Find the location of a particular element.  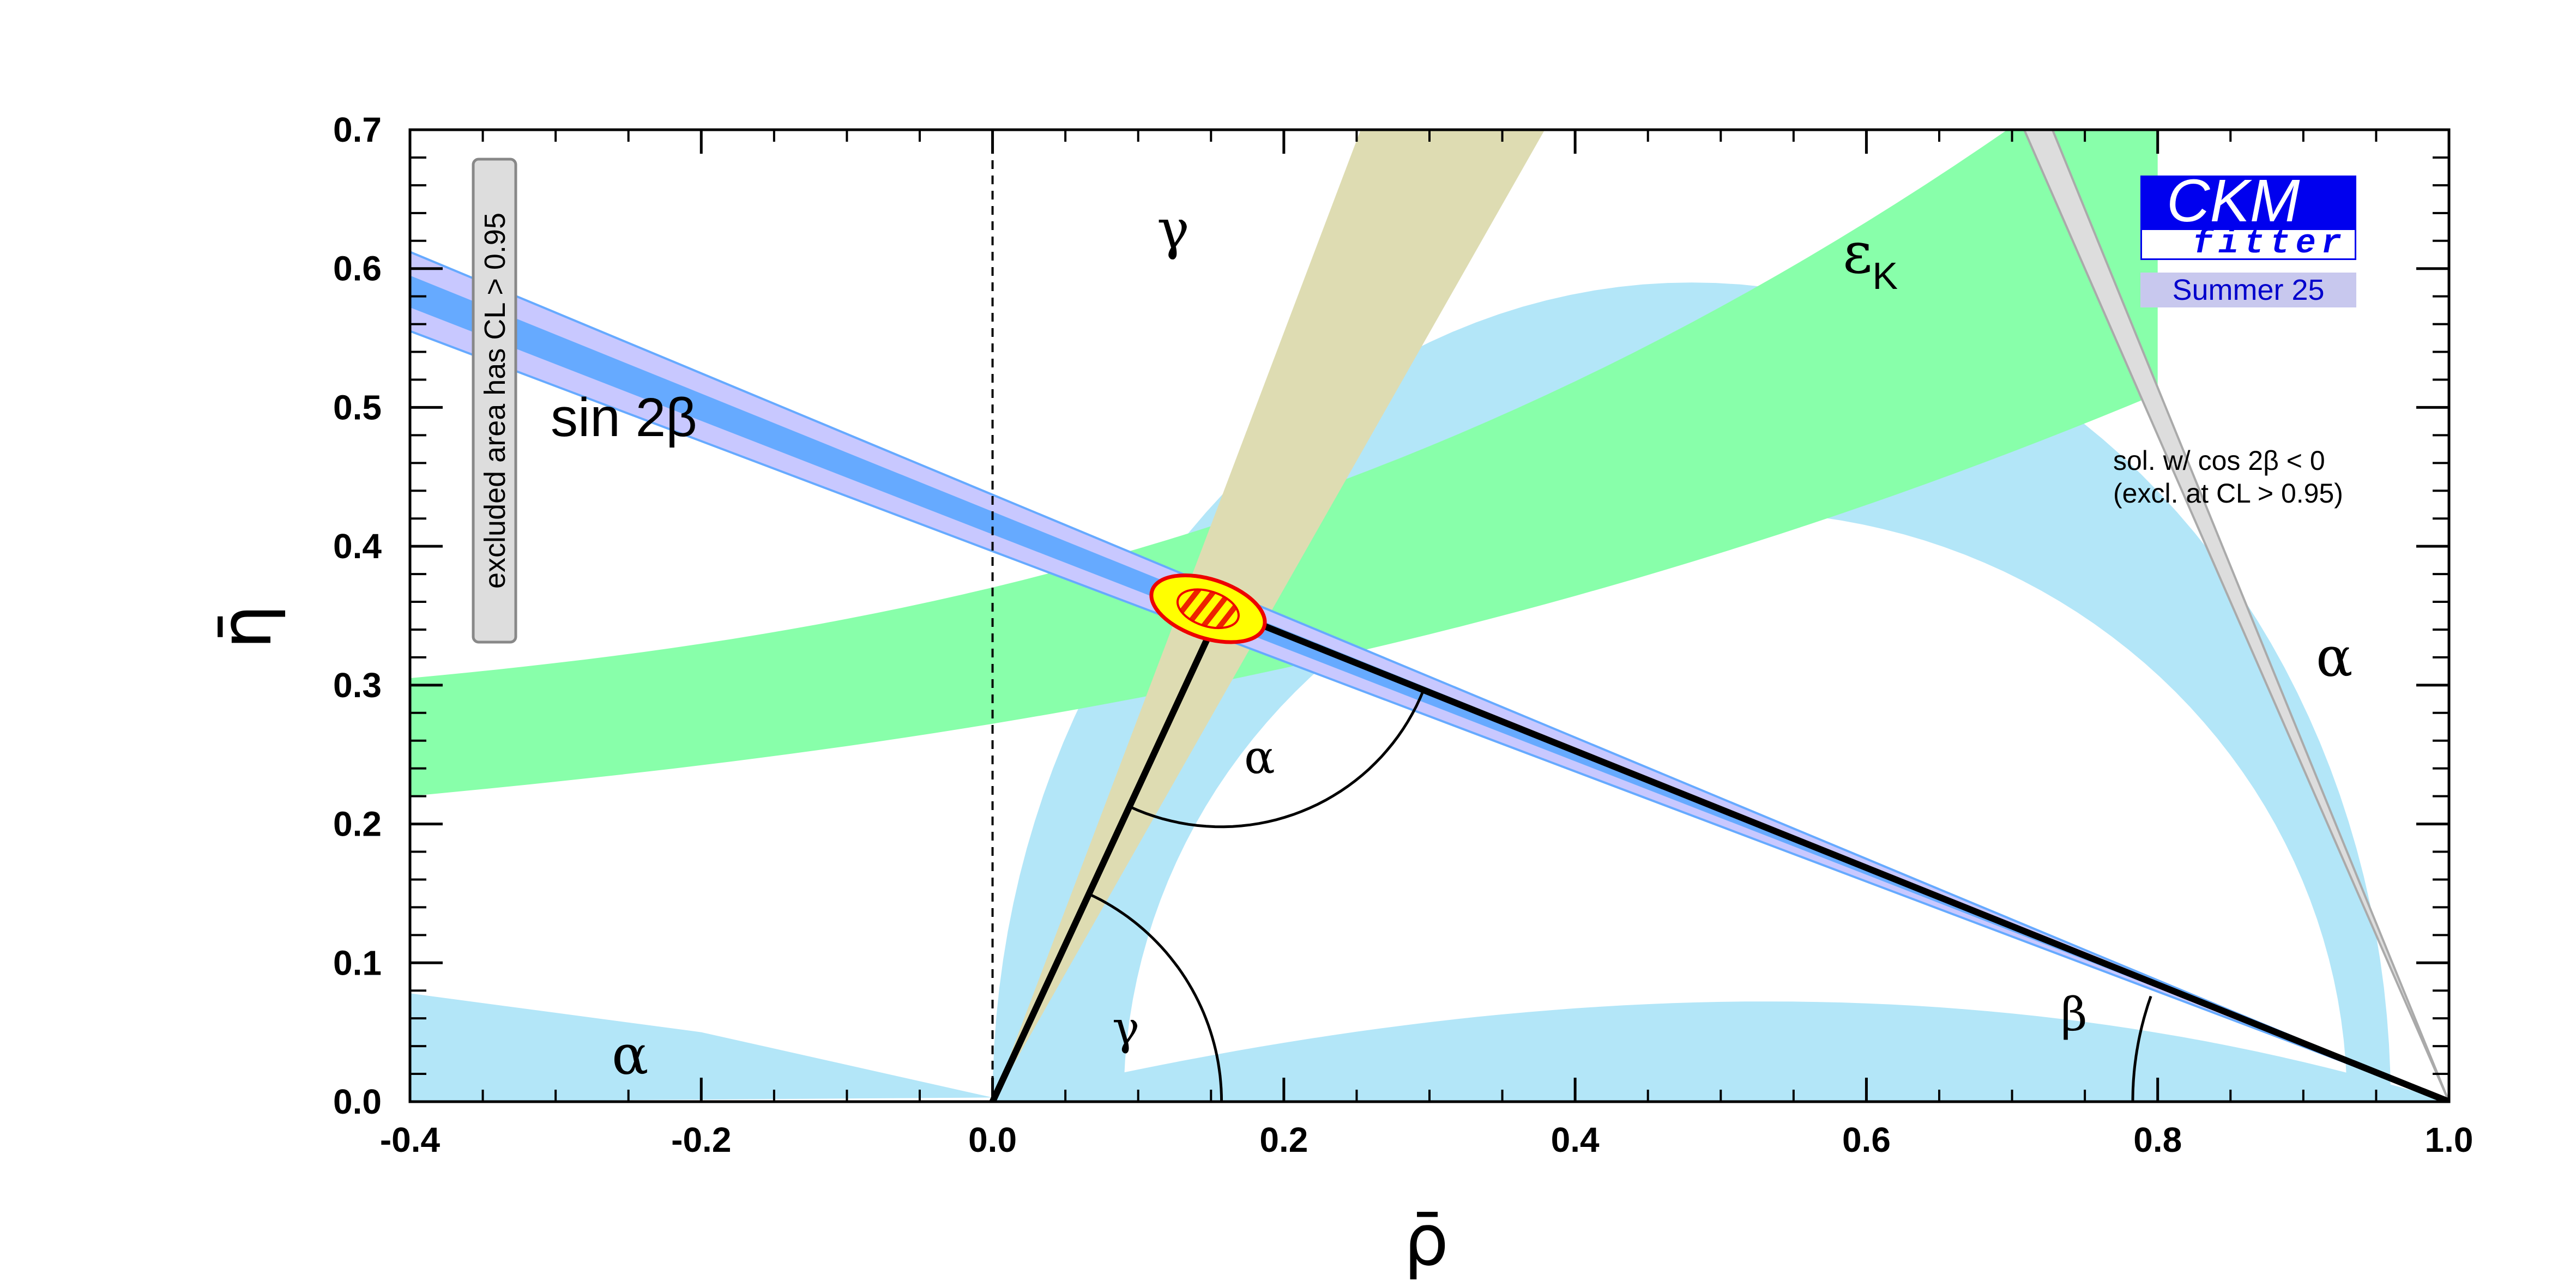

x-tick-label: 0.2 is located at coordinates (1283, 1139).